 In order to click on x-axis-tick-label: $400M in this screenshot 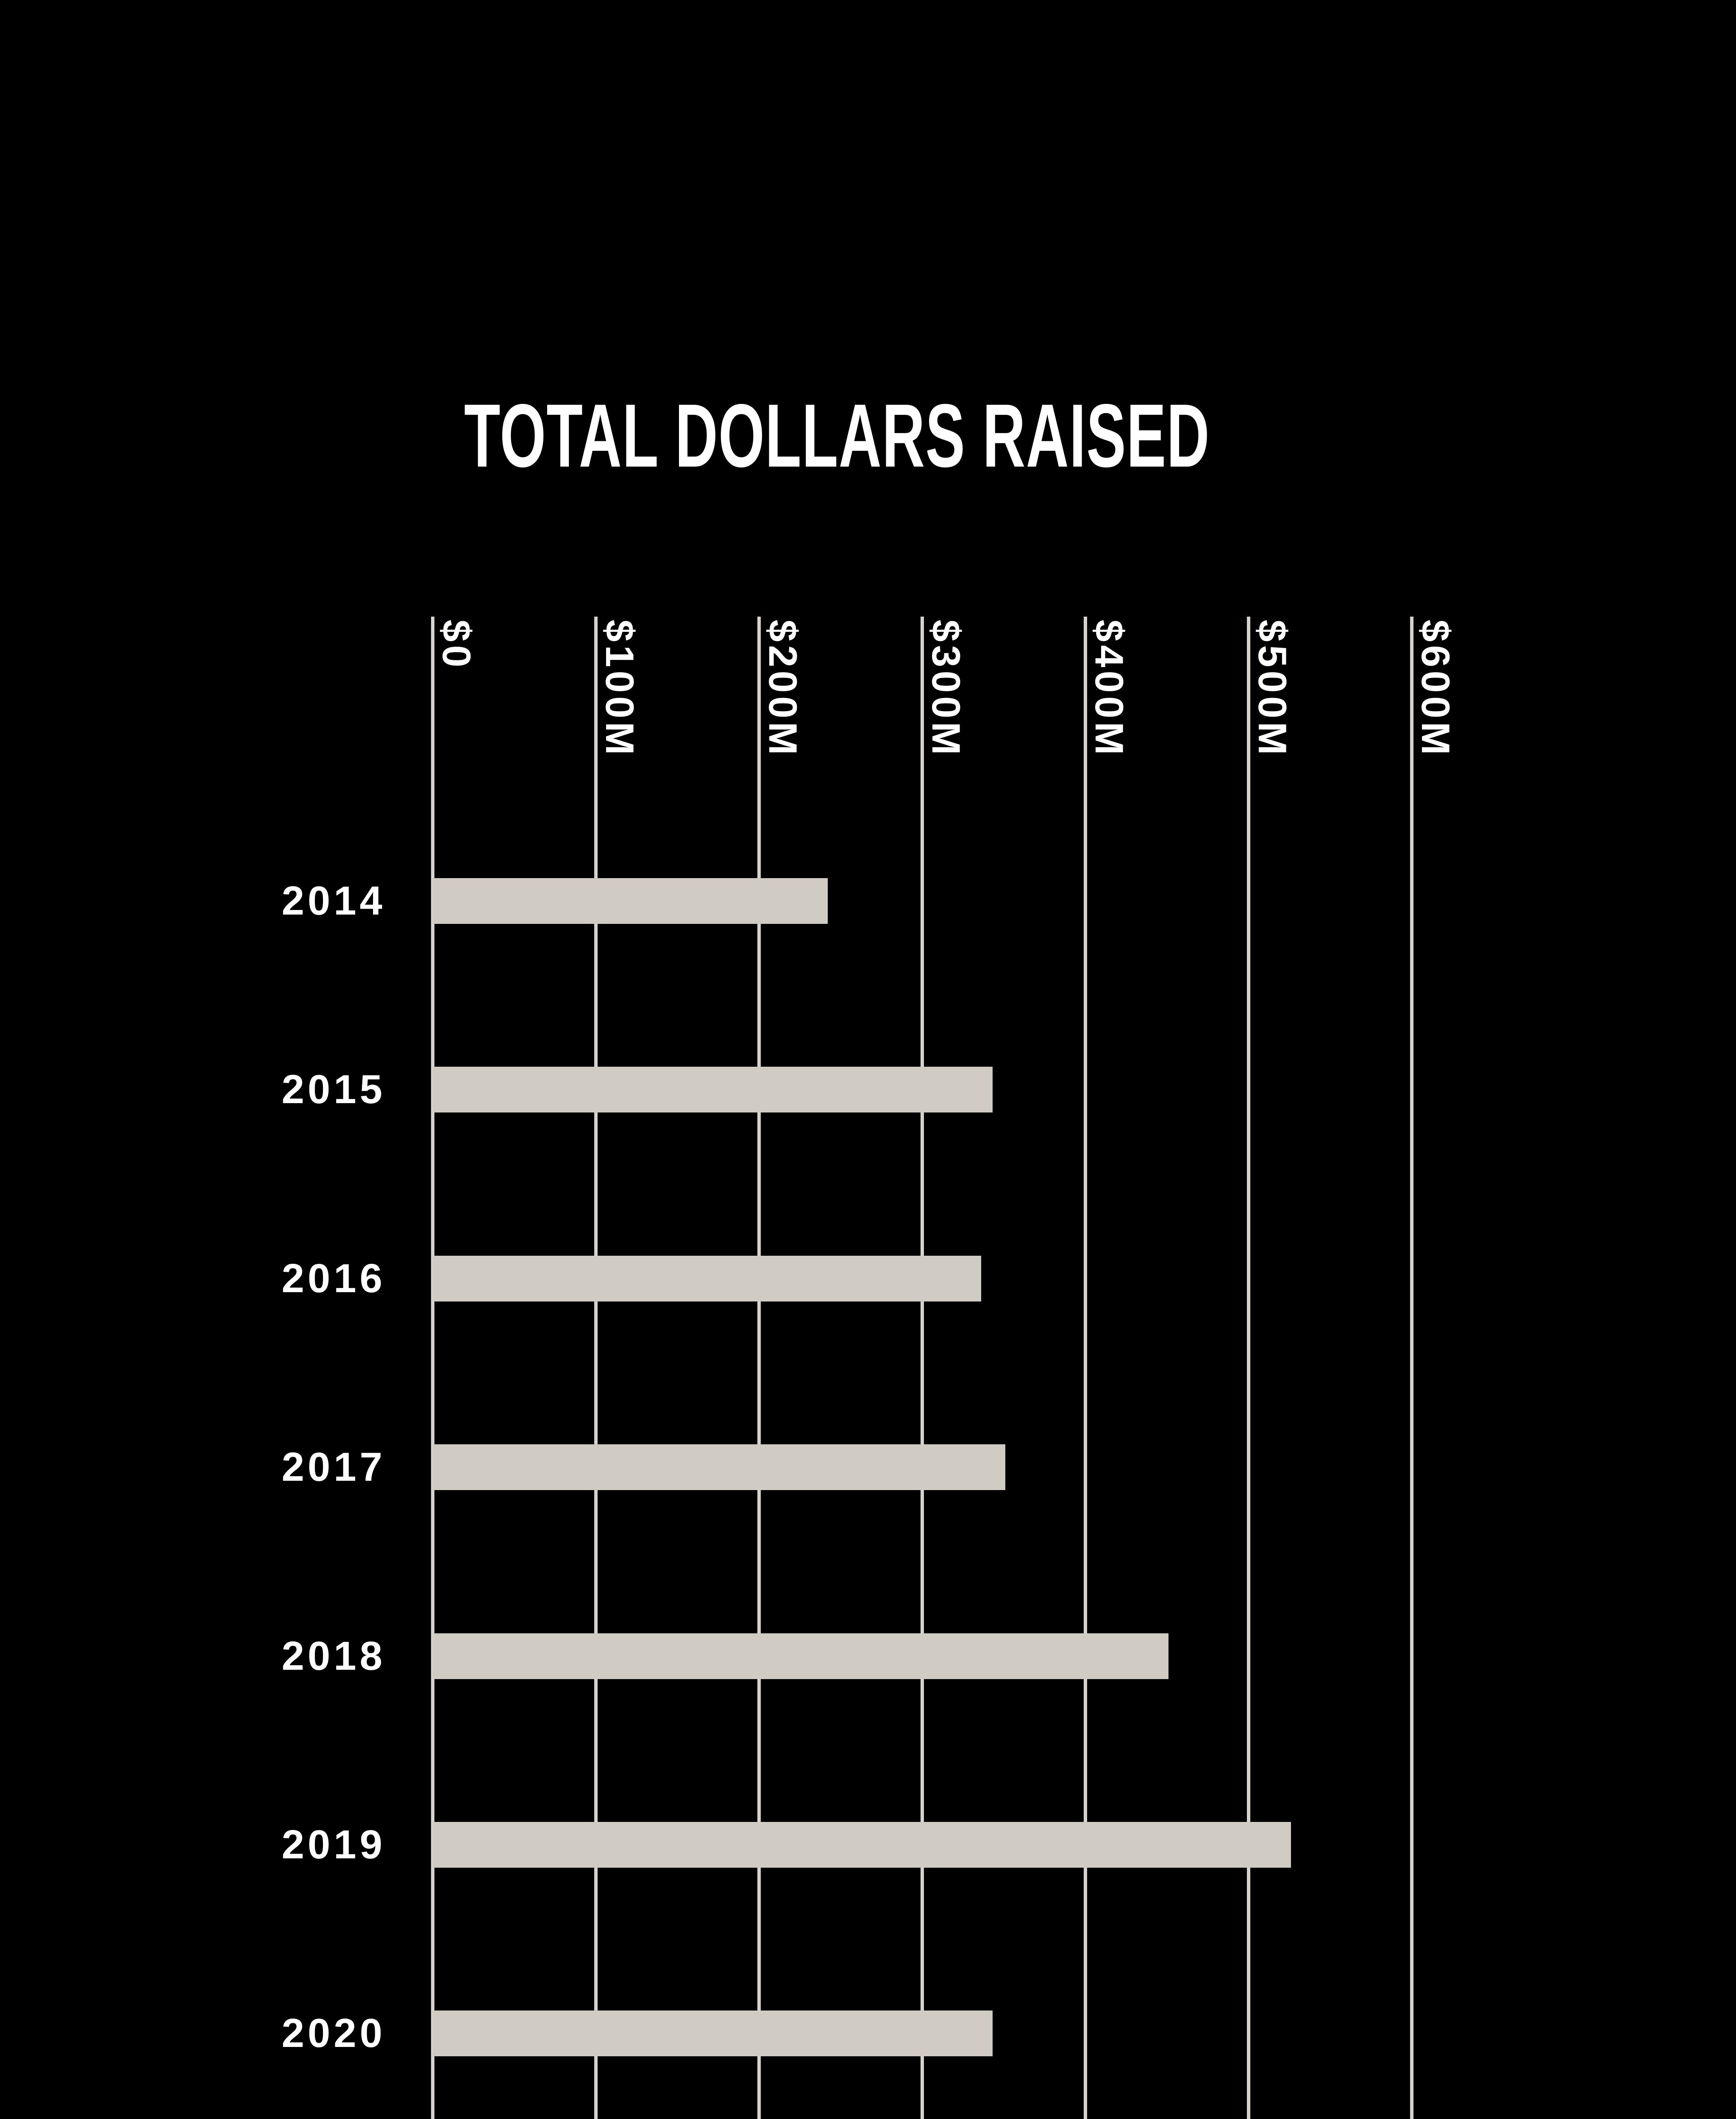, I will do `click(1109, 690)`.